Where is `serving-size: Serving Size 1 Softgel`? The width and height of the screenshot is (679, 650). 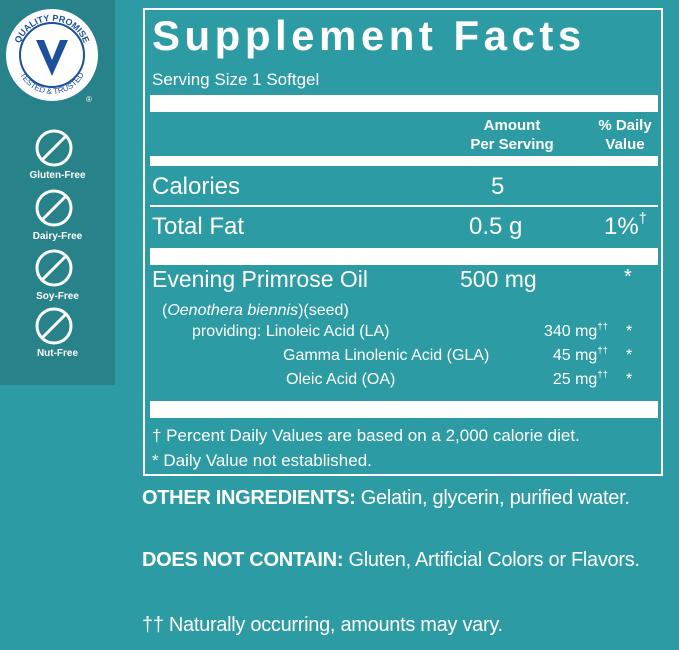
serving-size: Serving Size 1 Softgel is located at coordinates (236, 79).